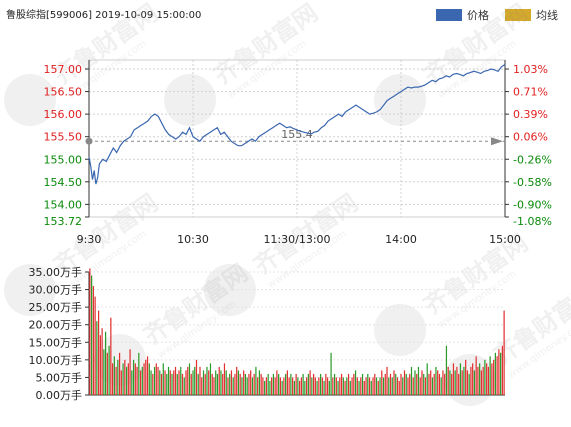 This screenshot has width=571, height=427. What do you see at coordinates (530, 114) in the screenshot?
I see `price-right-tick-label: 0.39%` at bounding box center [530, 114].